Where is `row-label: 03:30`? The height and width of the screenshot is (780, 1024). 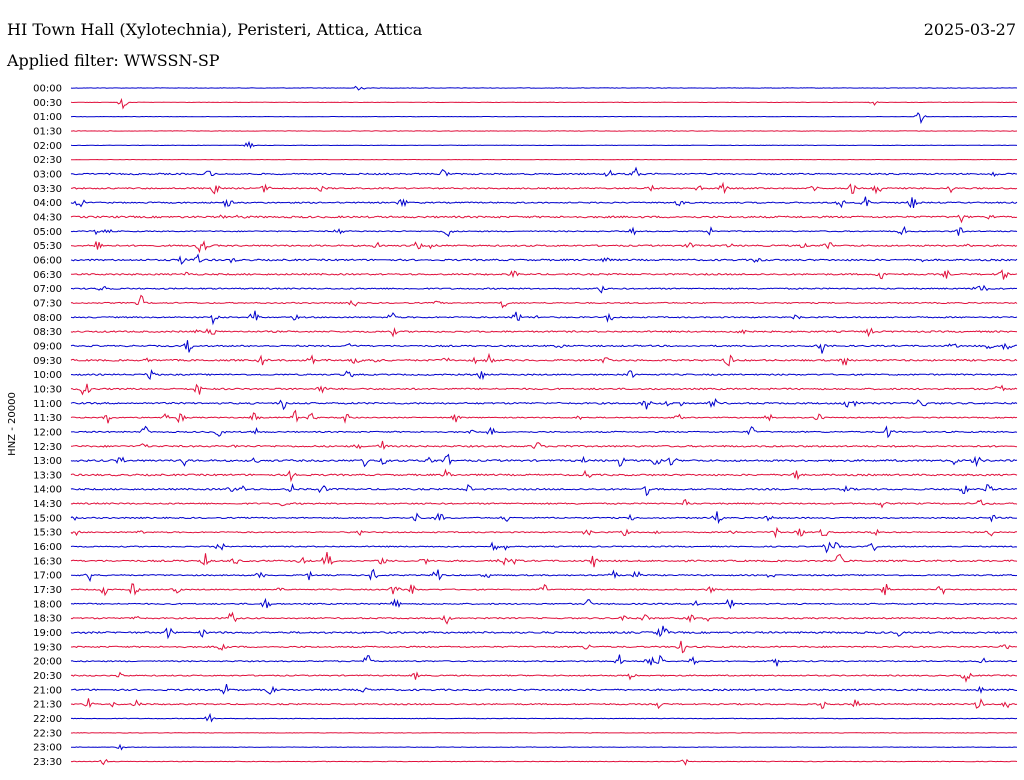
row-label: 03:30 is located at coordinates (47, 189).